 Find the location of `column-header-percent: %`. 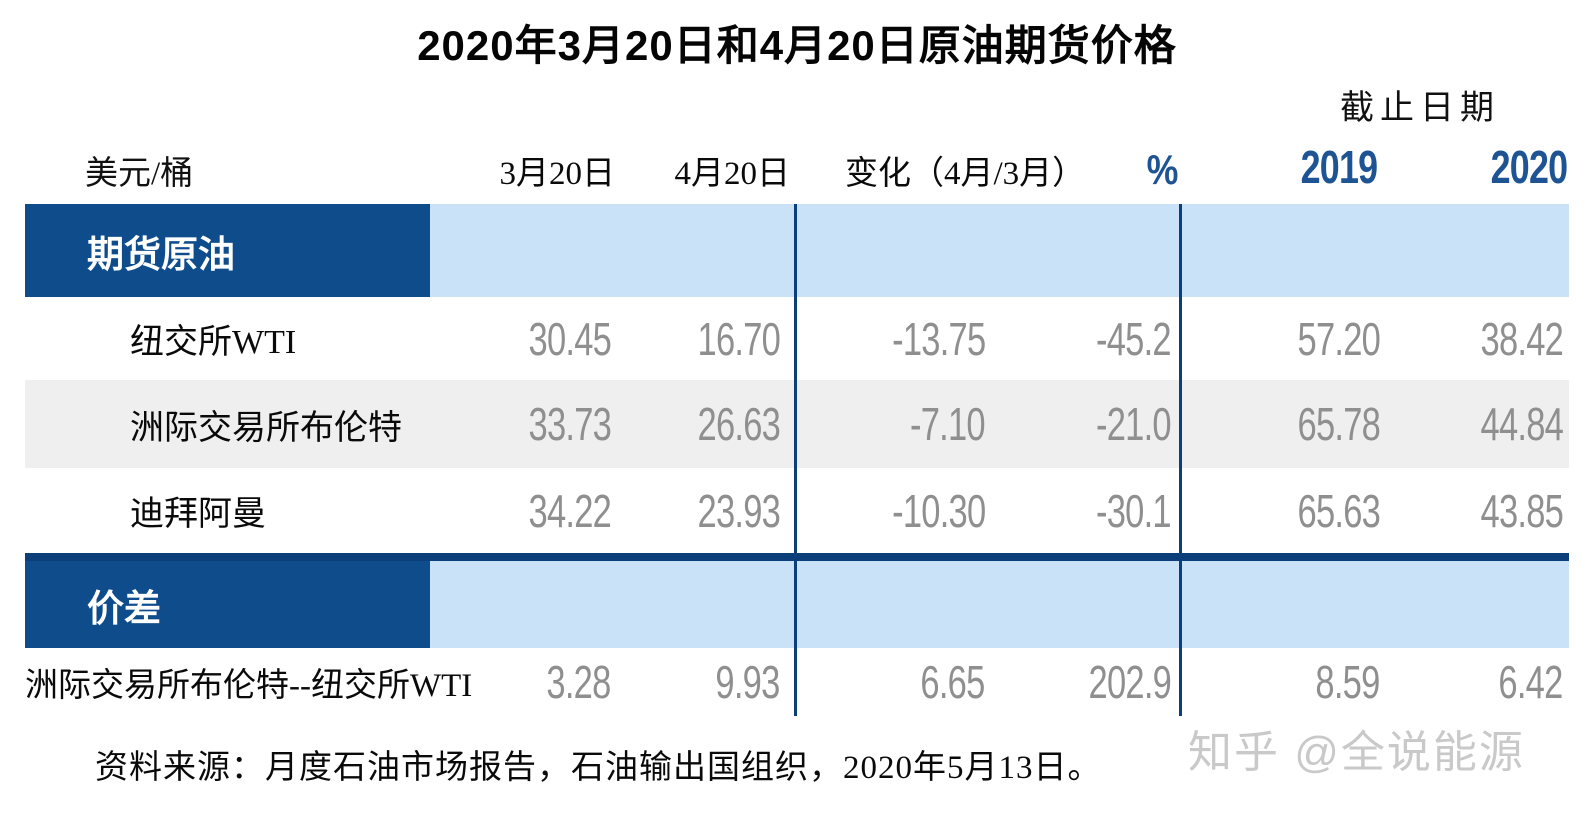

column-header-percent: % is located at coordinates (1162, 169).